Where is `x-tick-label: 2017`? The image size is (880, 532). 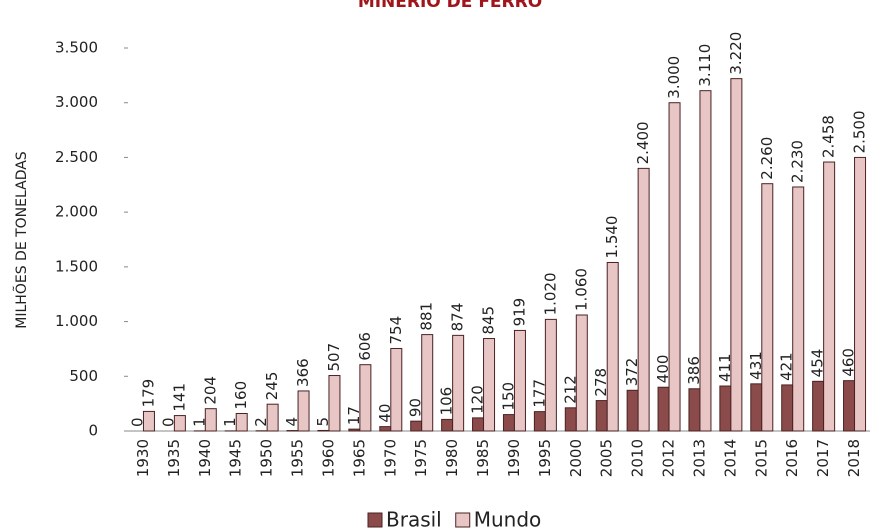 x-tick-label: 2017 is located at coordinates (823, 458).